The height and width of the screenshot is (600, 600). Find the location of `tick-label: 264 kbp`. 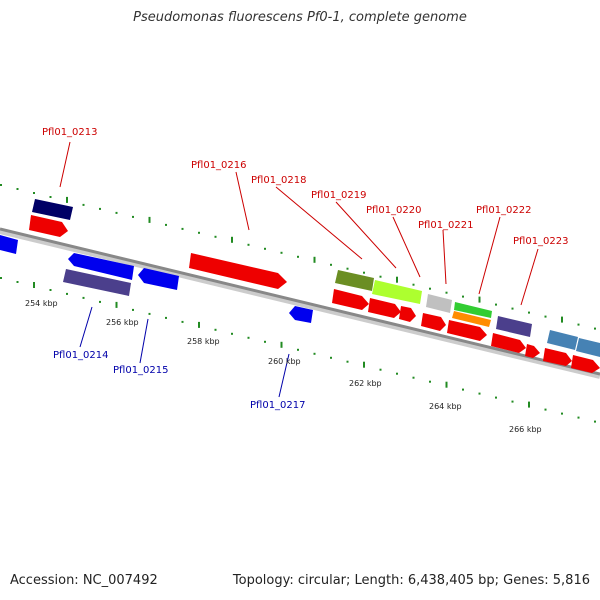

tick-label: 264 kbp is located at coordinates (445, 406).